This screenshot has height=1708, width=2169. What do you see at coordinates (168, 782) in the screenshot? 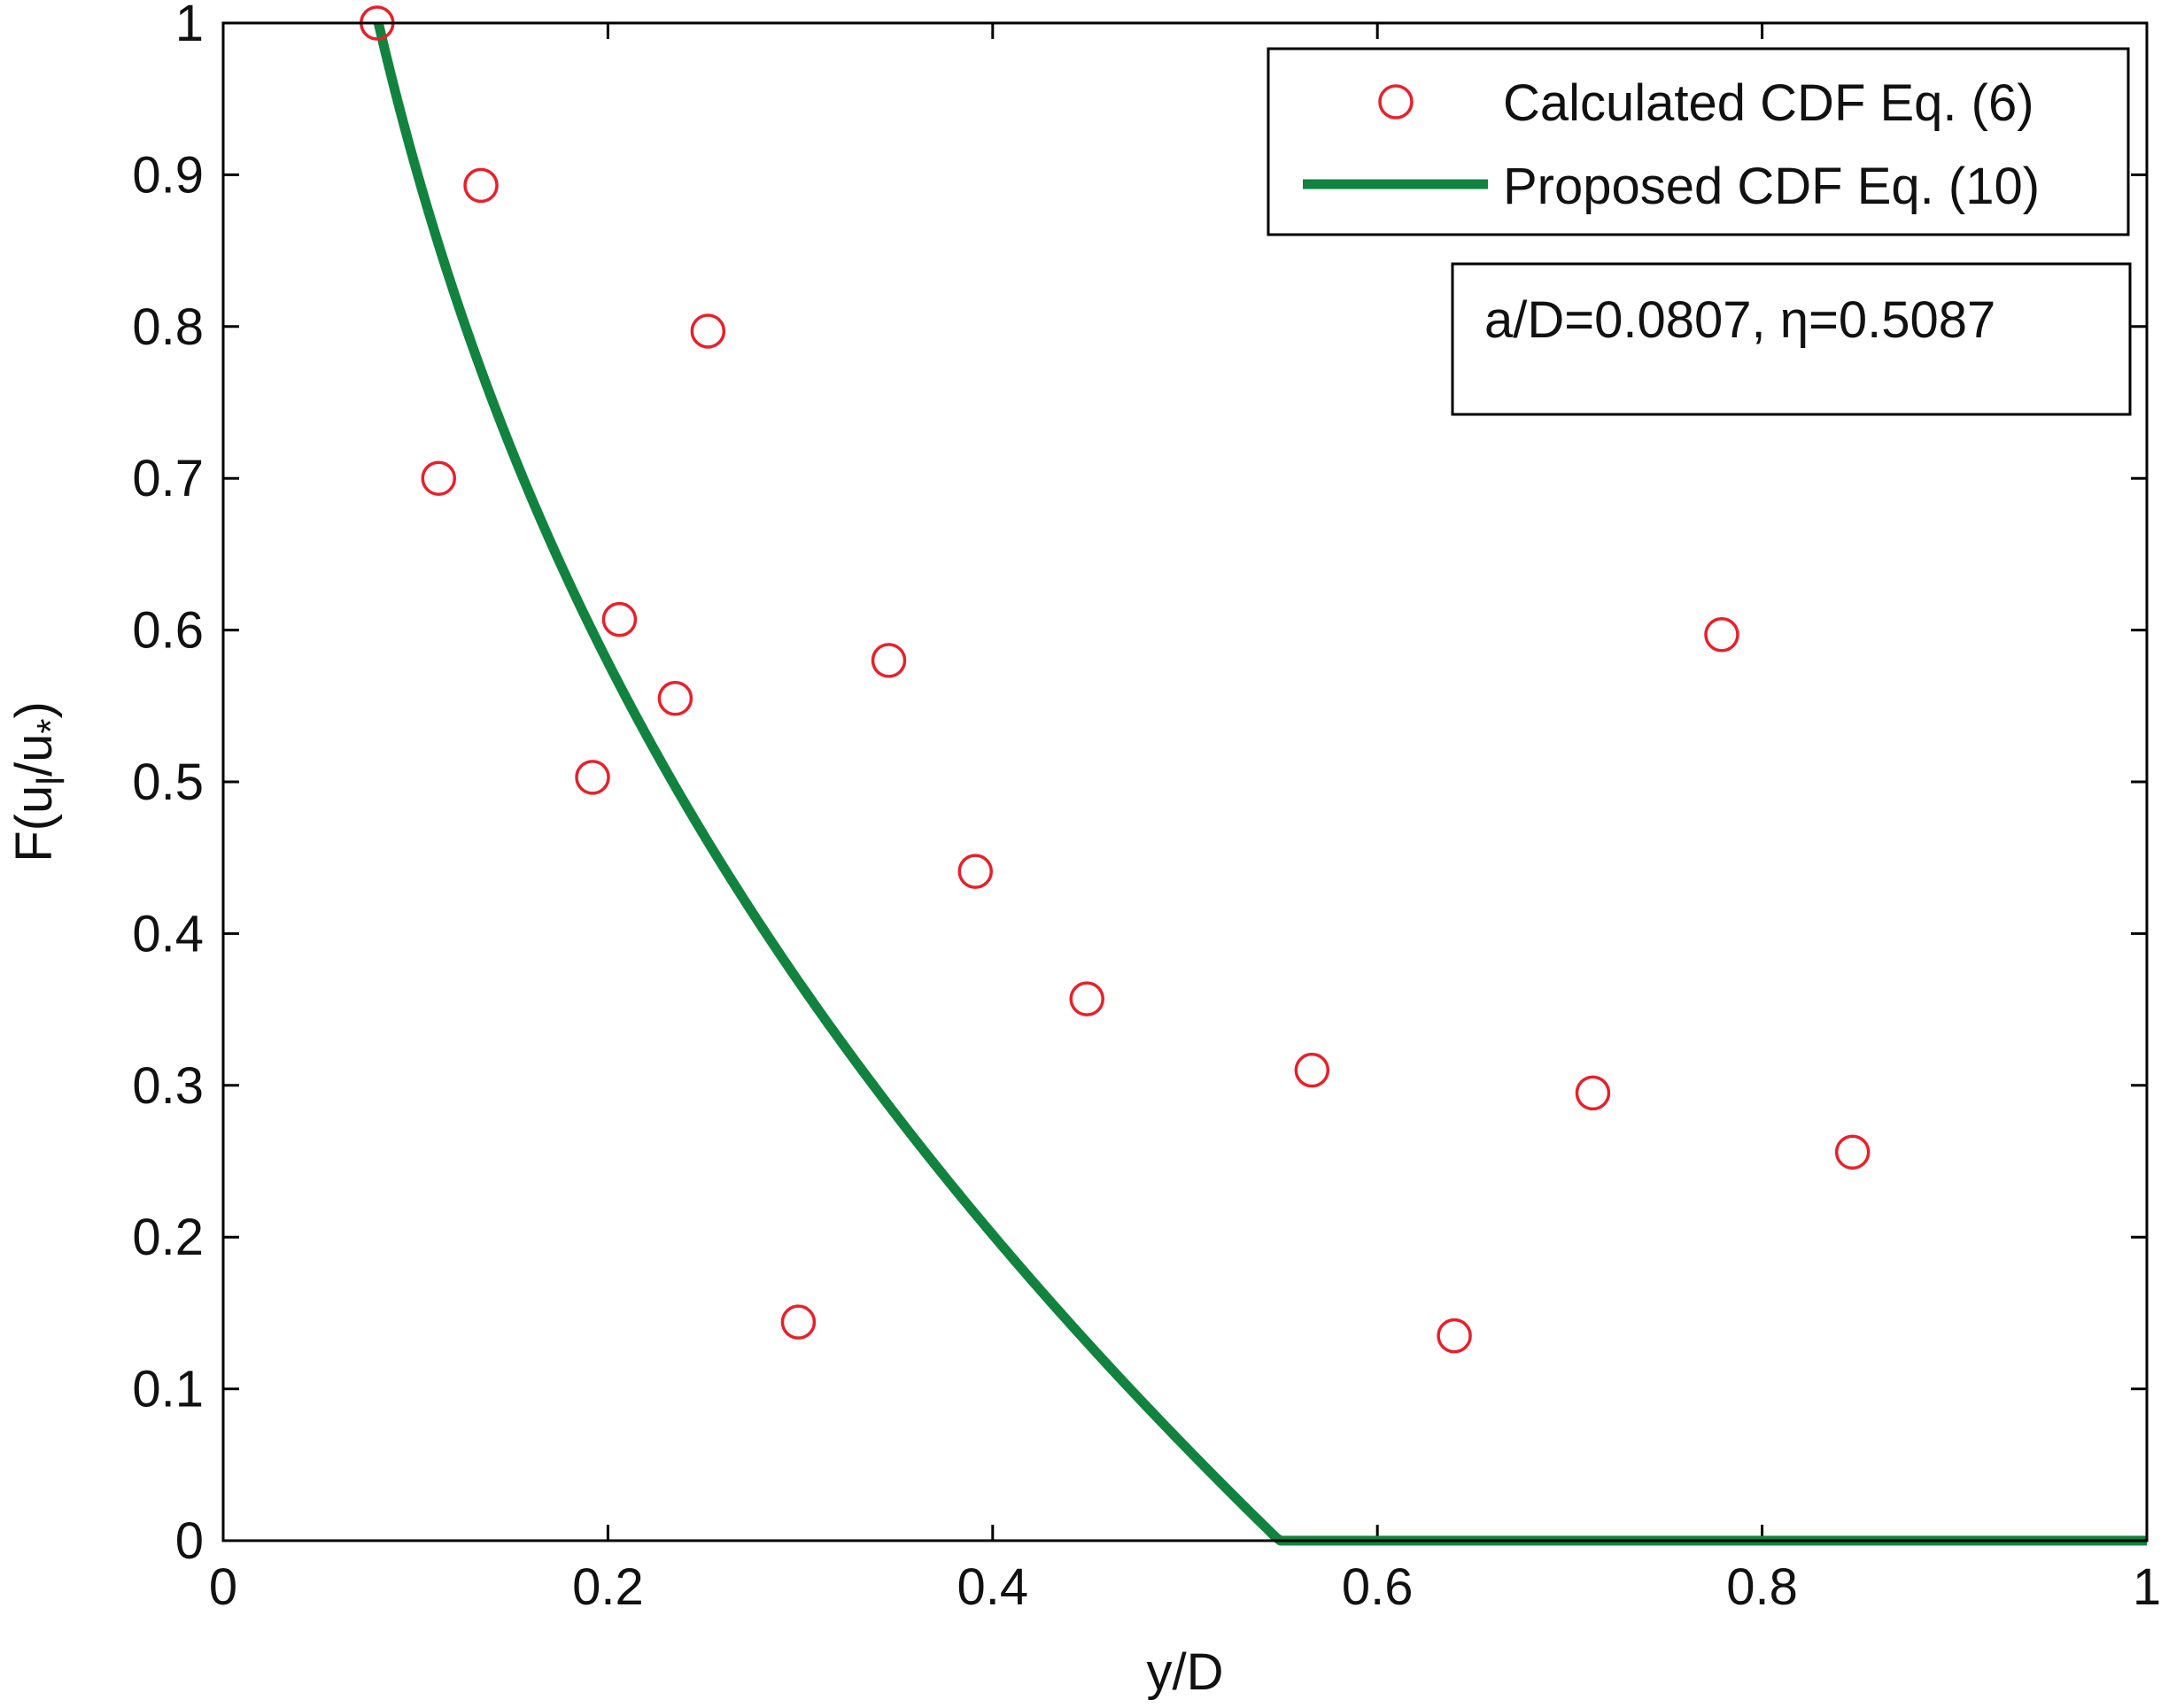
I see `y-tick-label: 0.5` at bounding box center [168, 782].